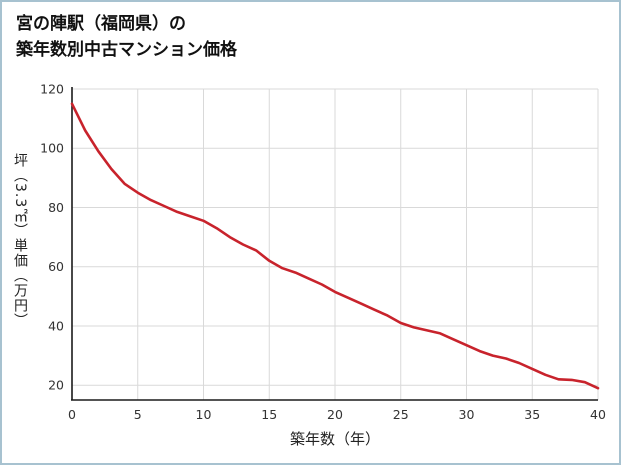 The image size is (621, 465). I want to click on y-tick-label: 60, so click(56, 266).